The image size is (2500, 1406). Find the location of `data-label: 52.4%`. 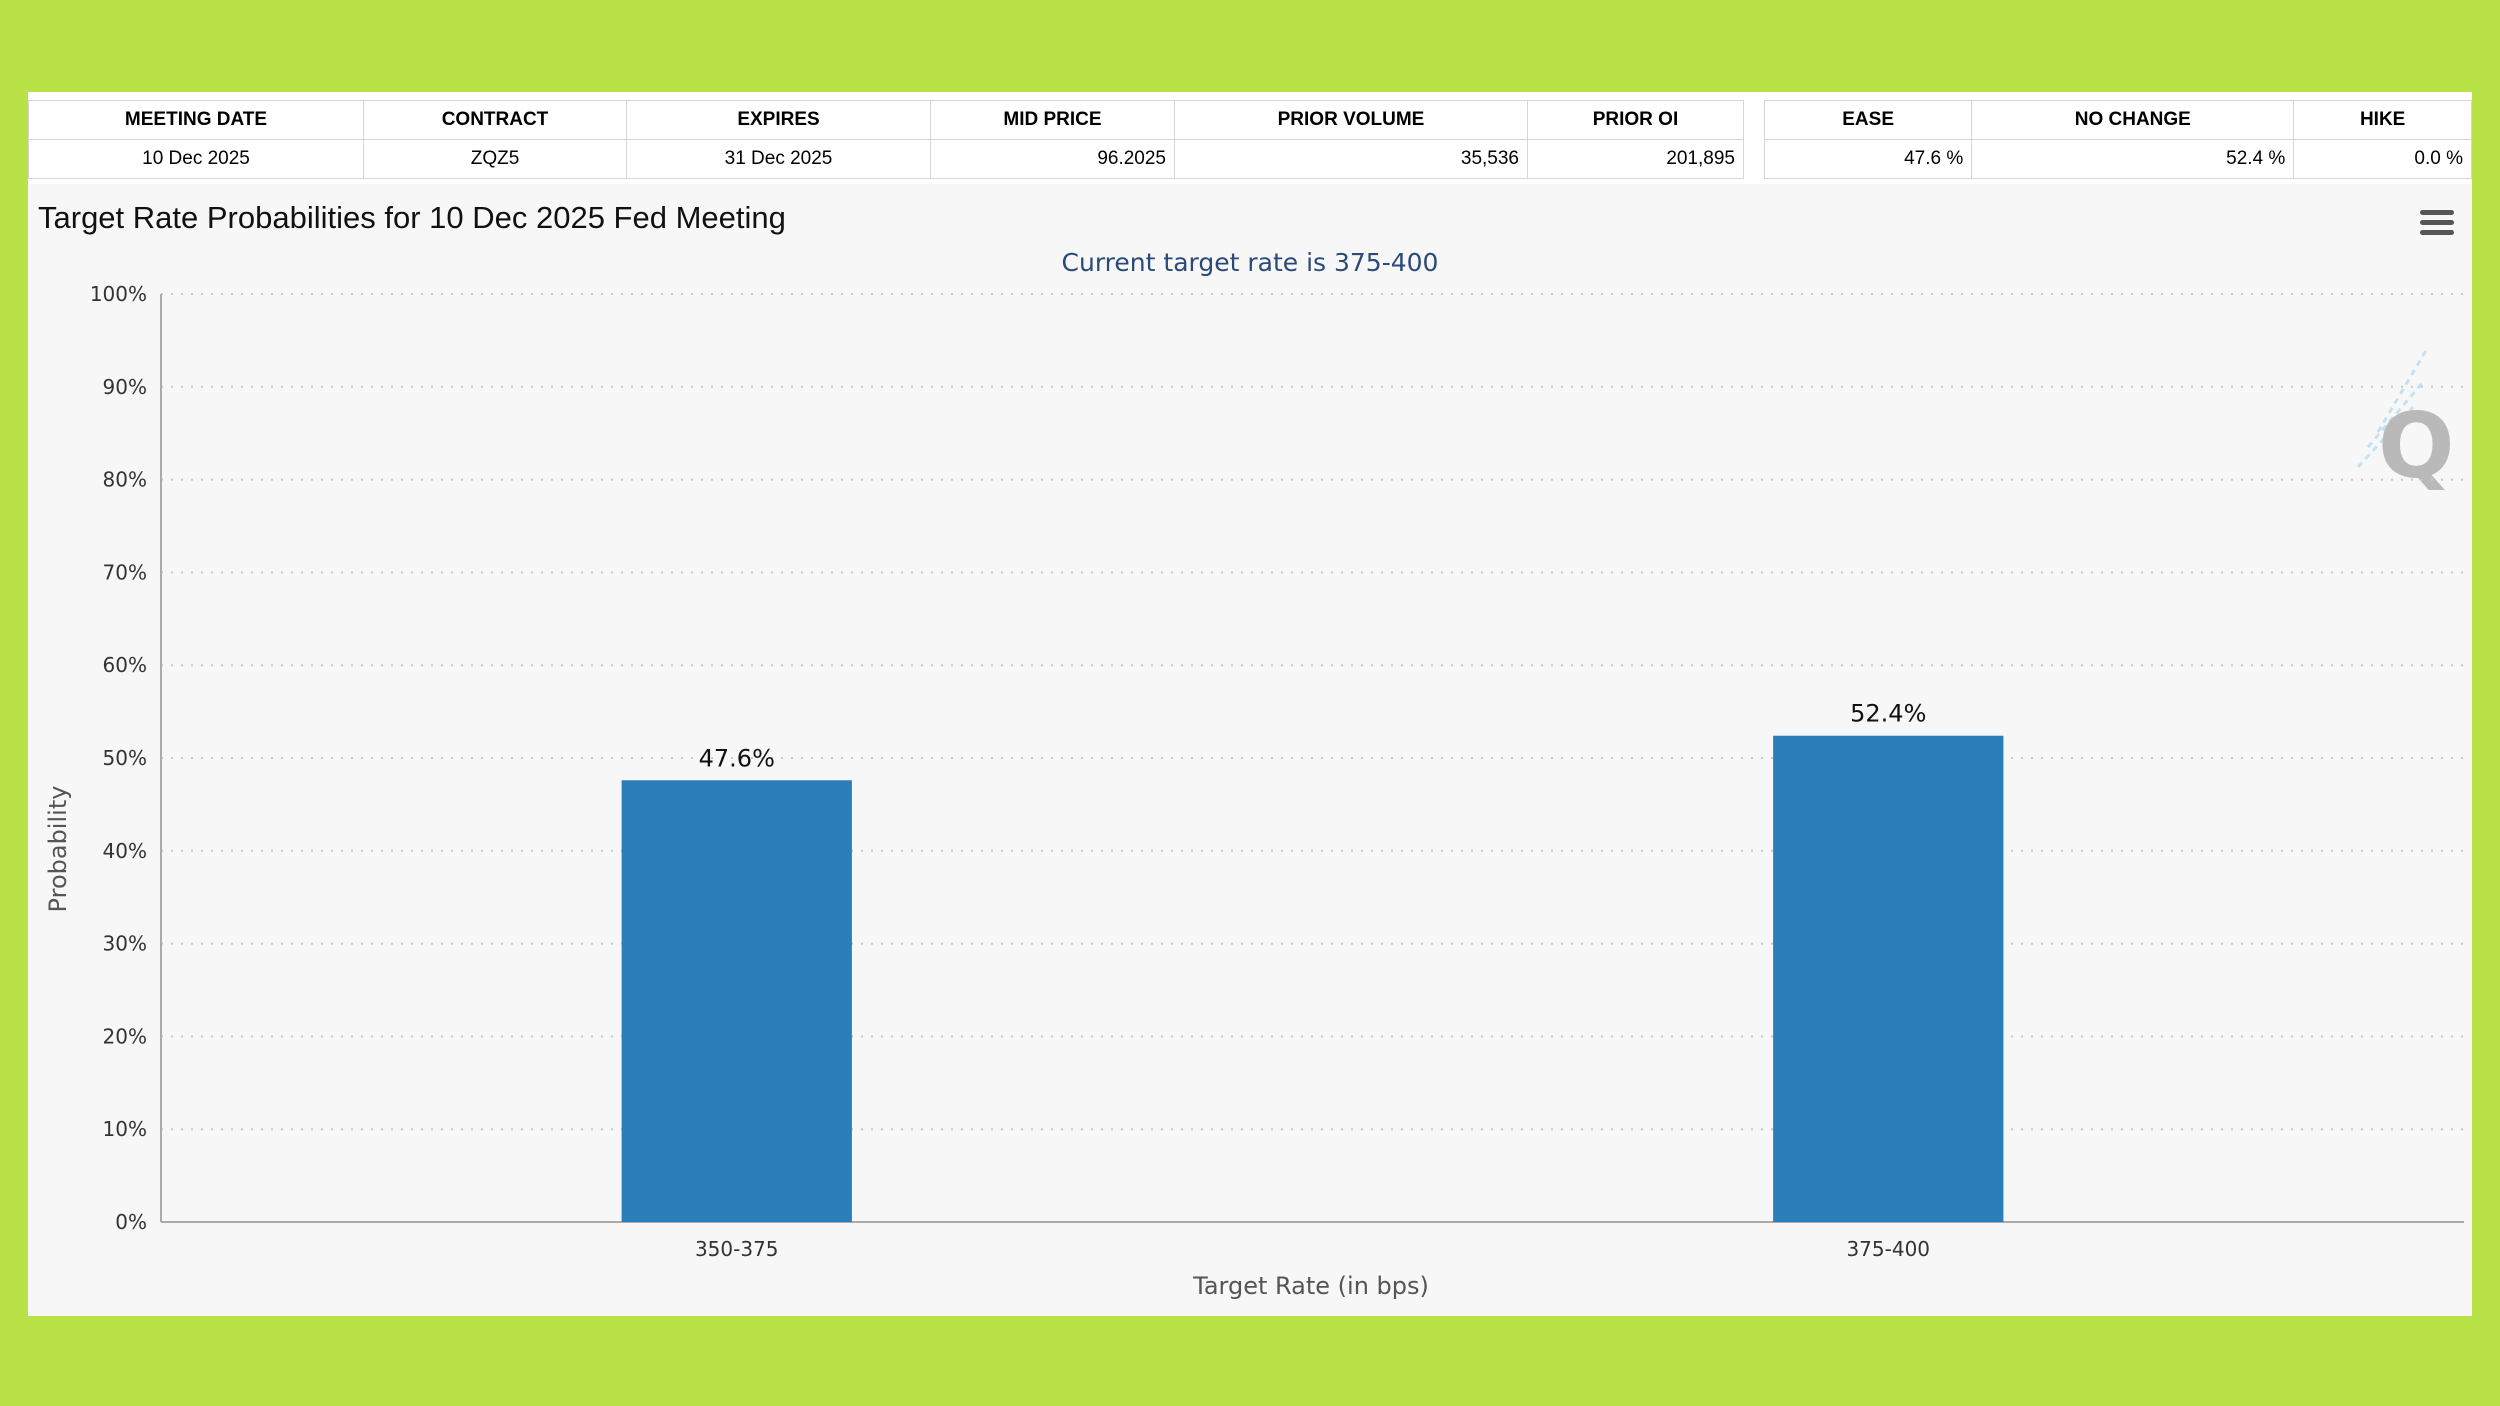

data-label: 52.4% is located at coordinates (1888, 714).